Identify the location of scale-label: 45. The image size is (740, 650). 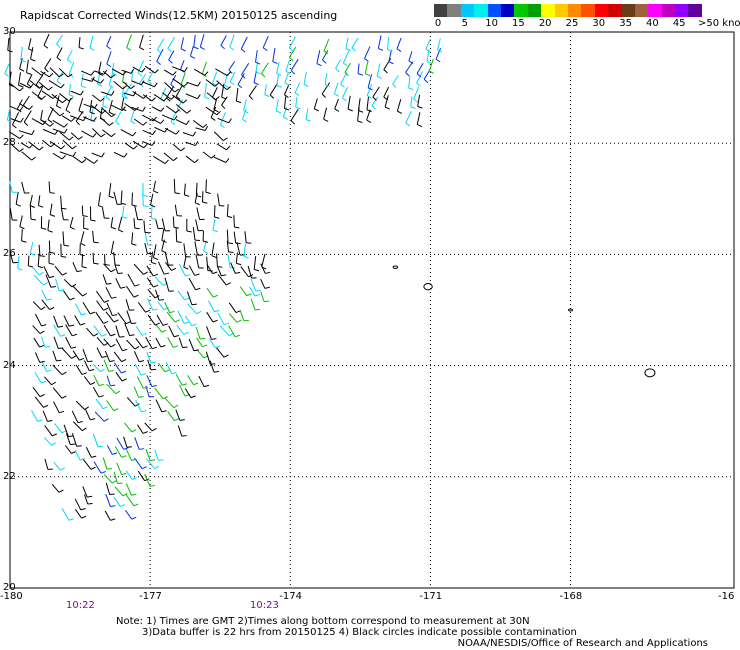
(679, 23).